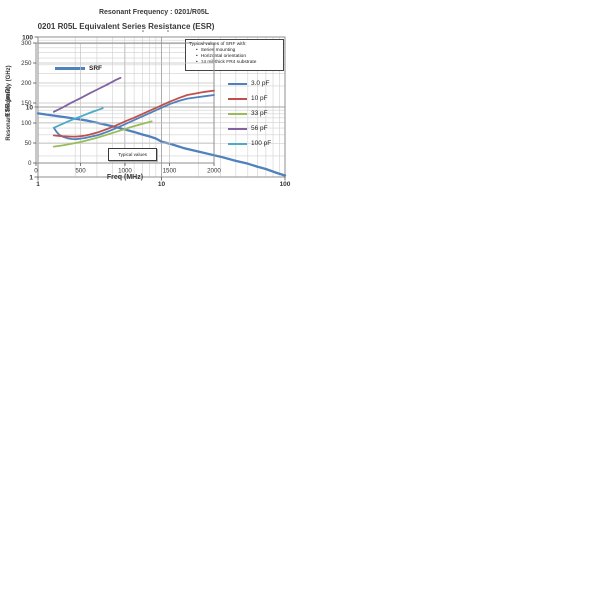  I want to click on esr-typical-values-box: Typical values, so click(132, 154).